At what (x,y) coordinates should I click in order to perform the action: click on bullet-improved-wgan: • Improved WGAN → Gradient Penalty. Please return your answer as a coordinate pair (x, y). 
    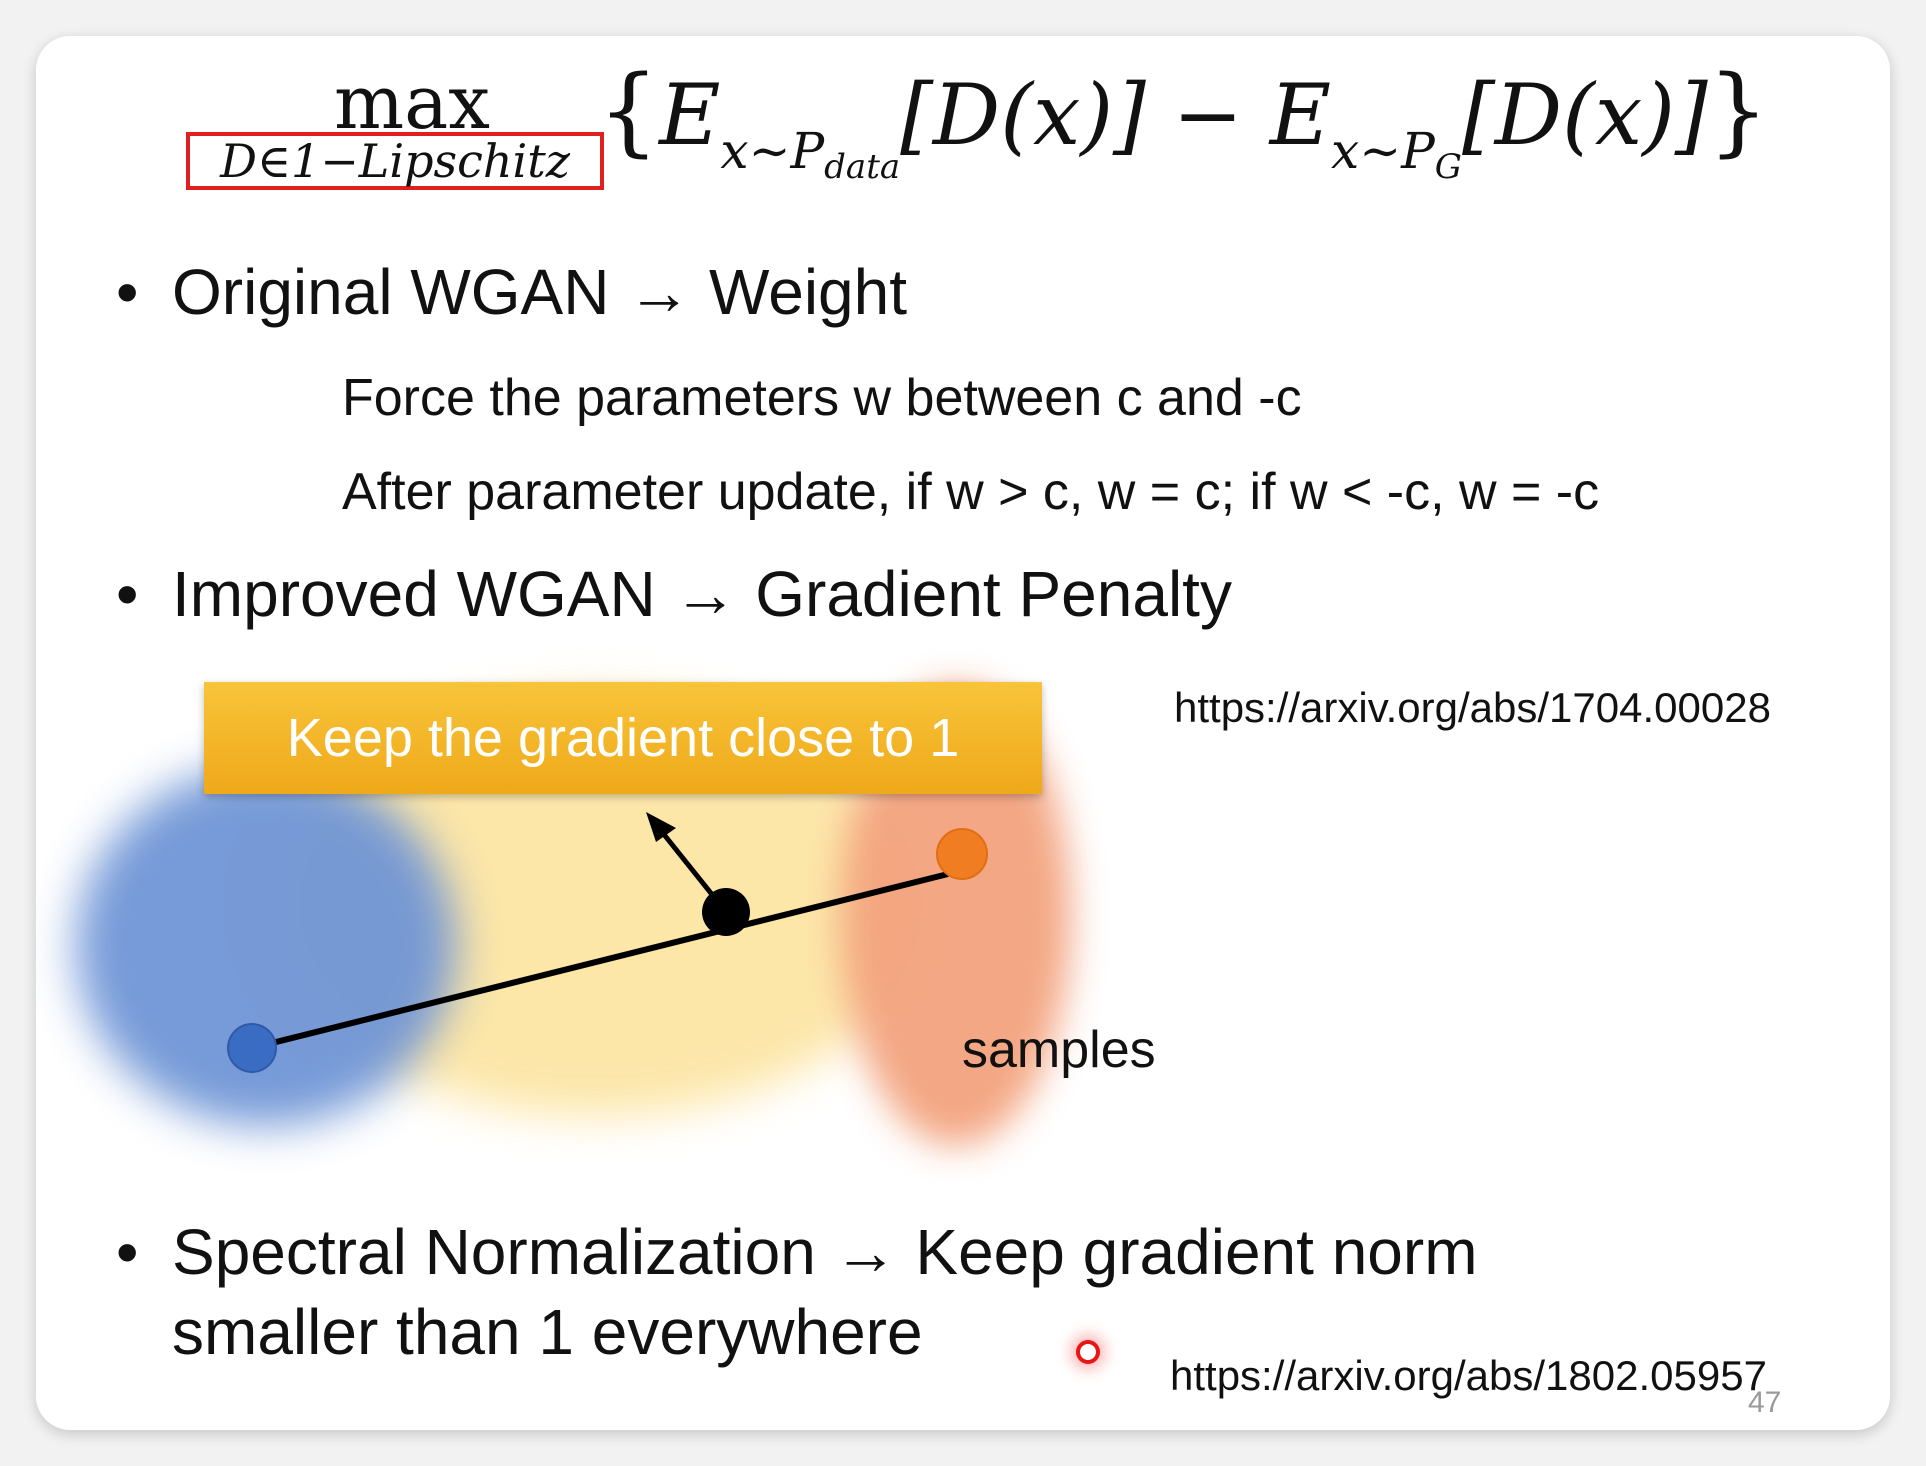
    Looking at the image, I should click on (674, 594).